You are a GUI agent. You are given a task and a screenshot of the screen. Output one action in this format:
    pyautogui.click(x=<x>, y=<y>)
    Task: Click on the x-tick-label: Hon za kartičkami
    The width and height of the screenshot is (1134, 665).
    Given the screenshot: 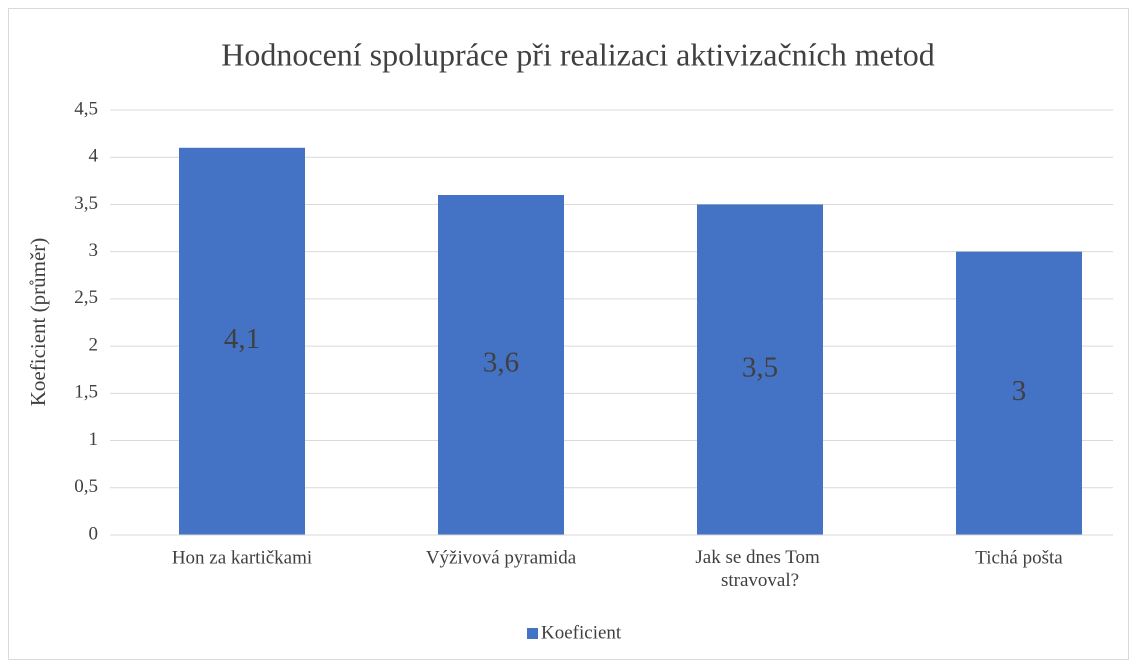 What is the action you would take?
    pyautogui.click(x=242, y=557)
    